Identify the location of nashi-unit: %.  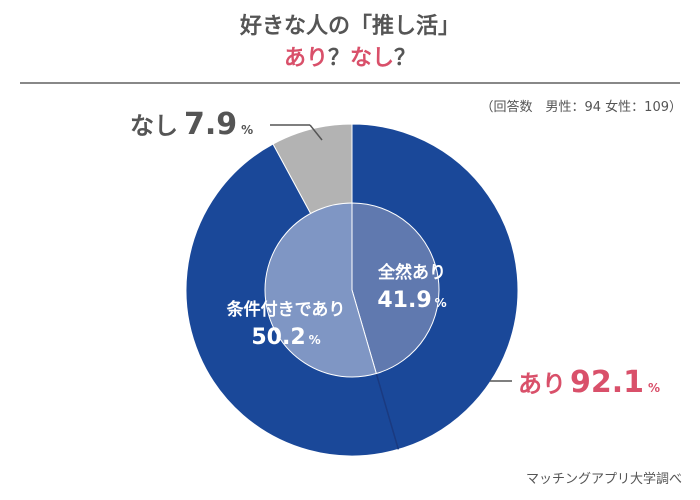
(247, 130).